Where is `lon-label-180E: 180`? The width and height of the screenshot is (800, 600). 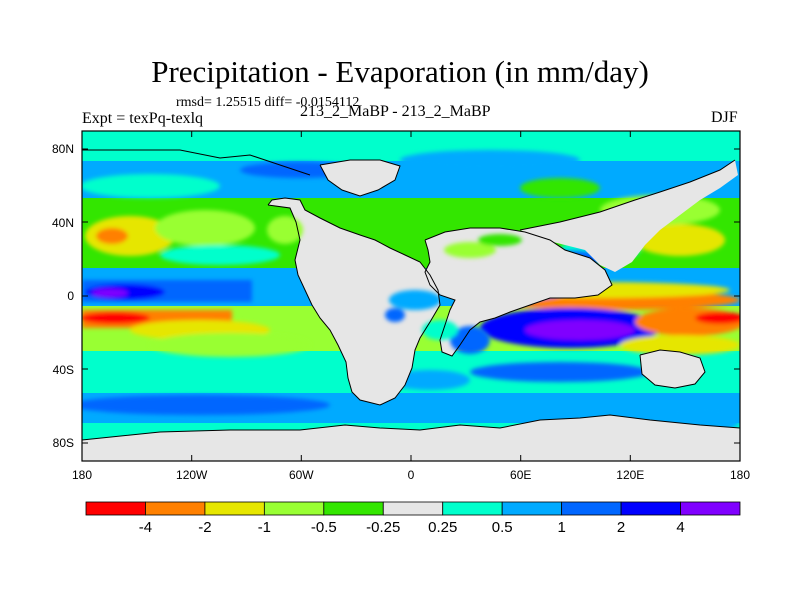 lon-label-180E: 180 is located at coordinates (740, 475).